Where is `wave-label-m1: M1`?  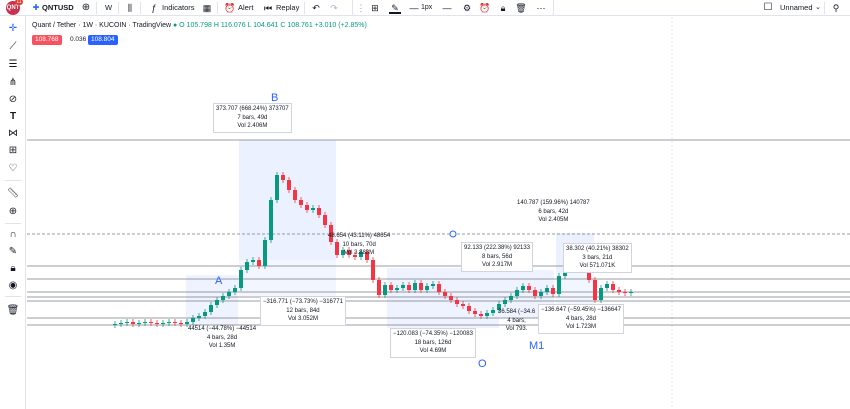 wave-label-m1: M1 is located at coordinates (537, 346).